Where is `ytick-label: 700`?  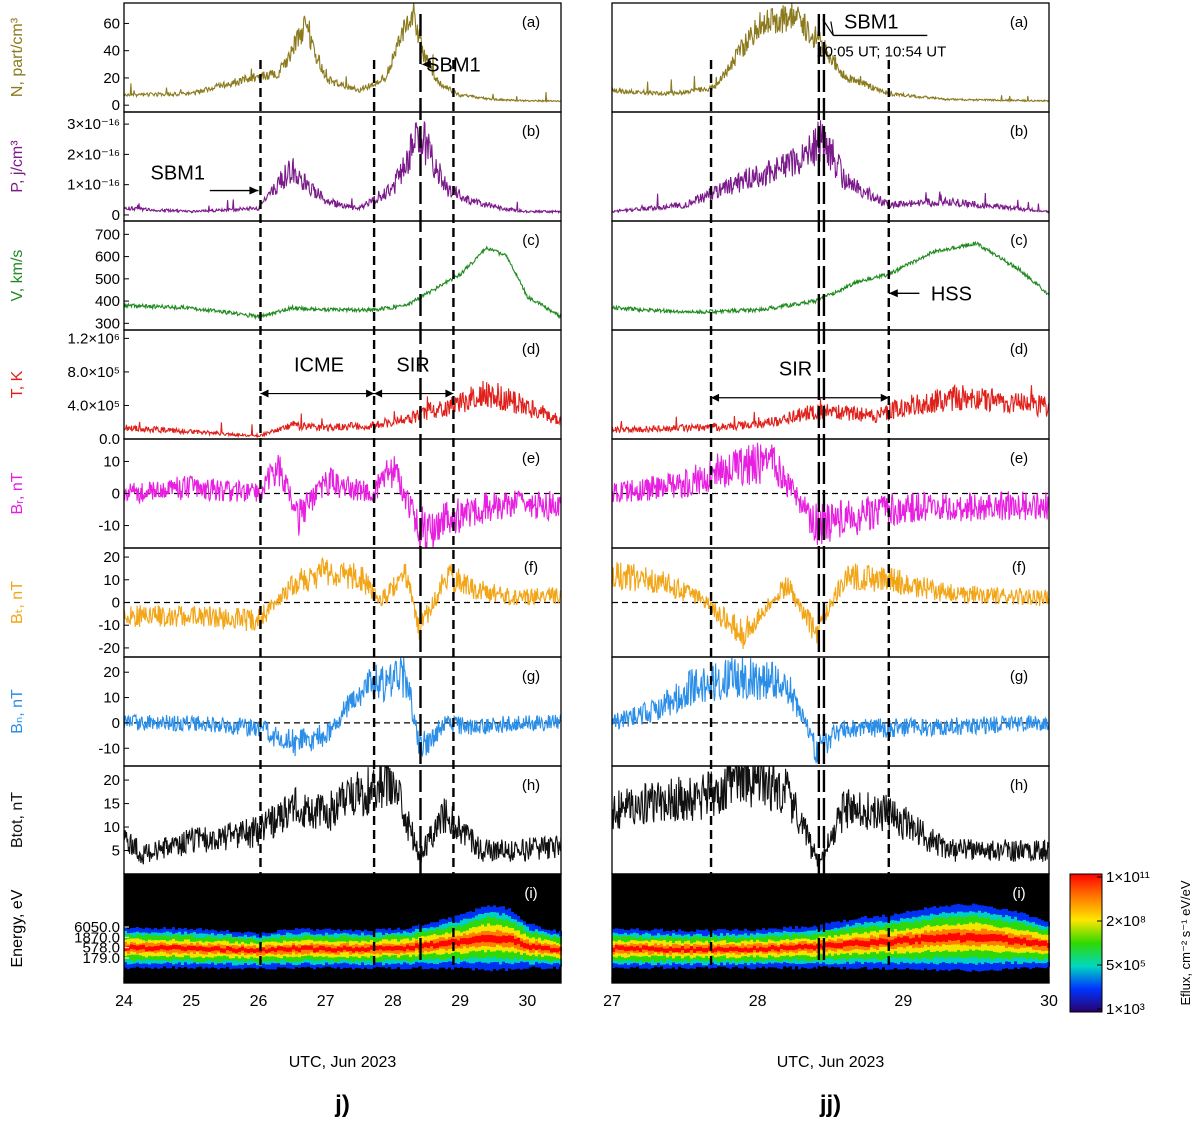
ytick-label: 700 is located at coordinates (107, 234).